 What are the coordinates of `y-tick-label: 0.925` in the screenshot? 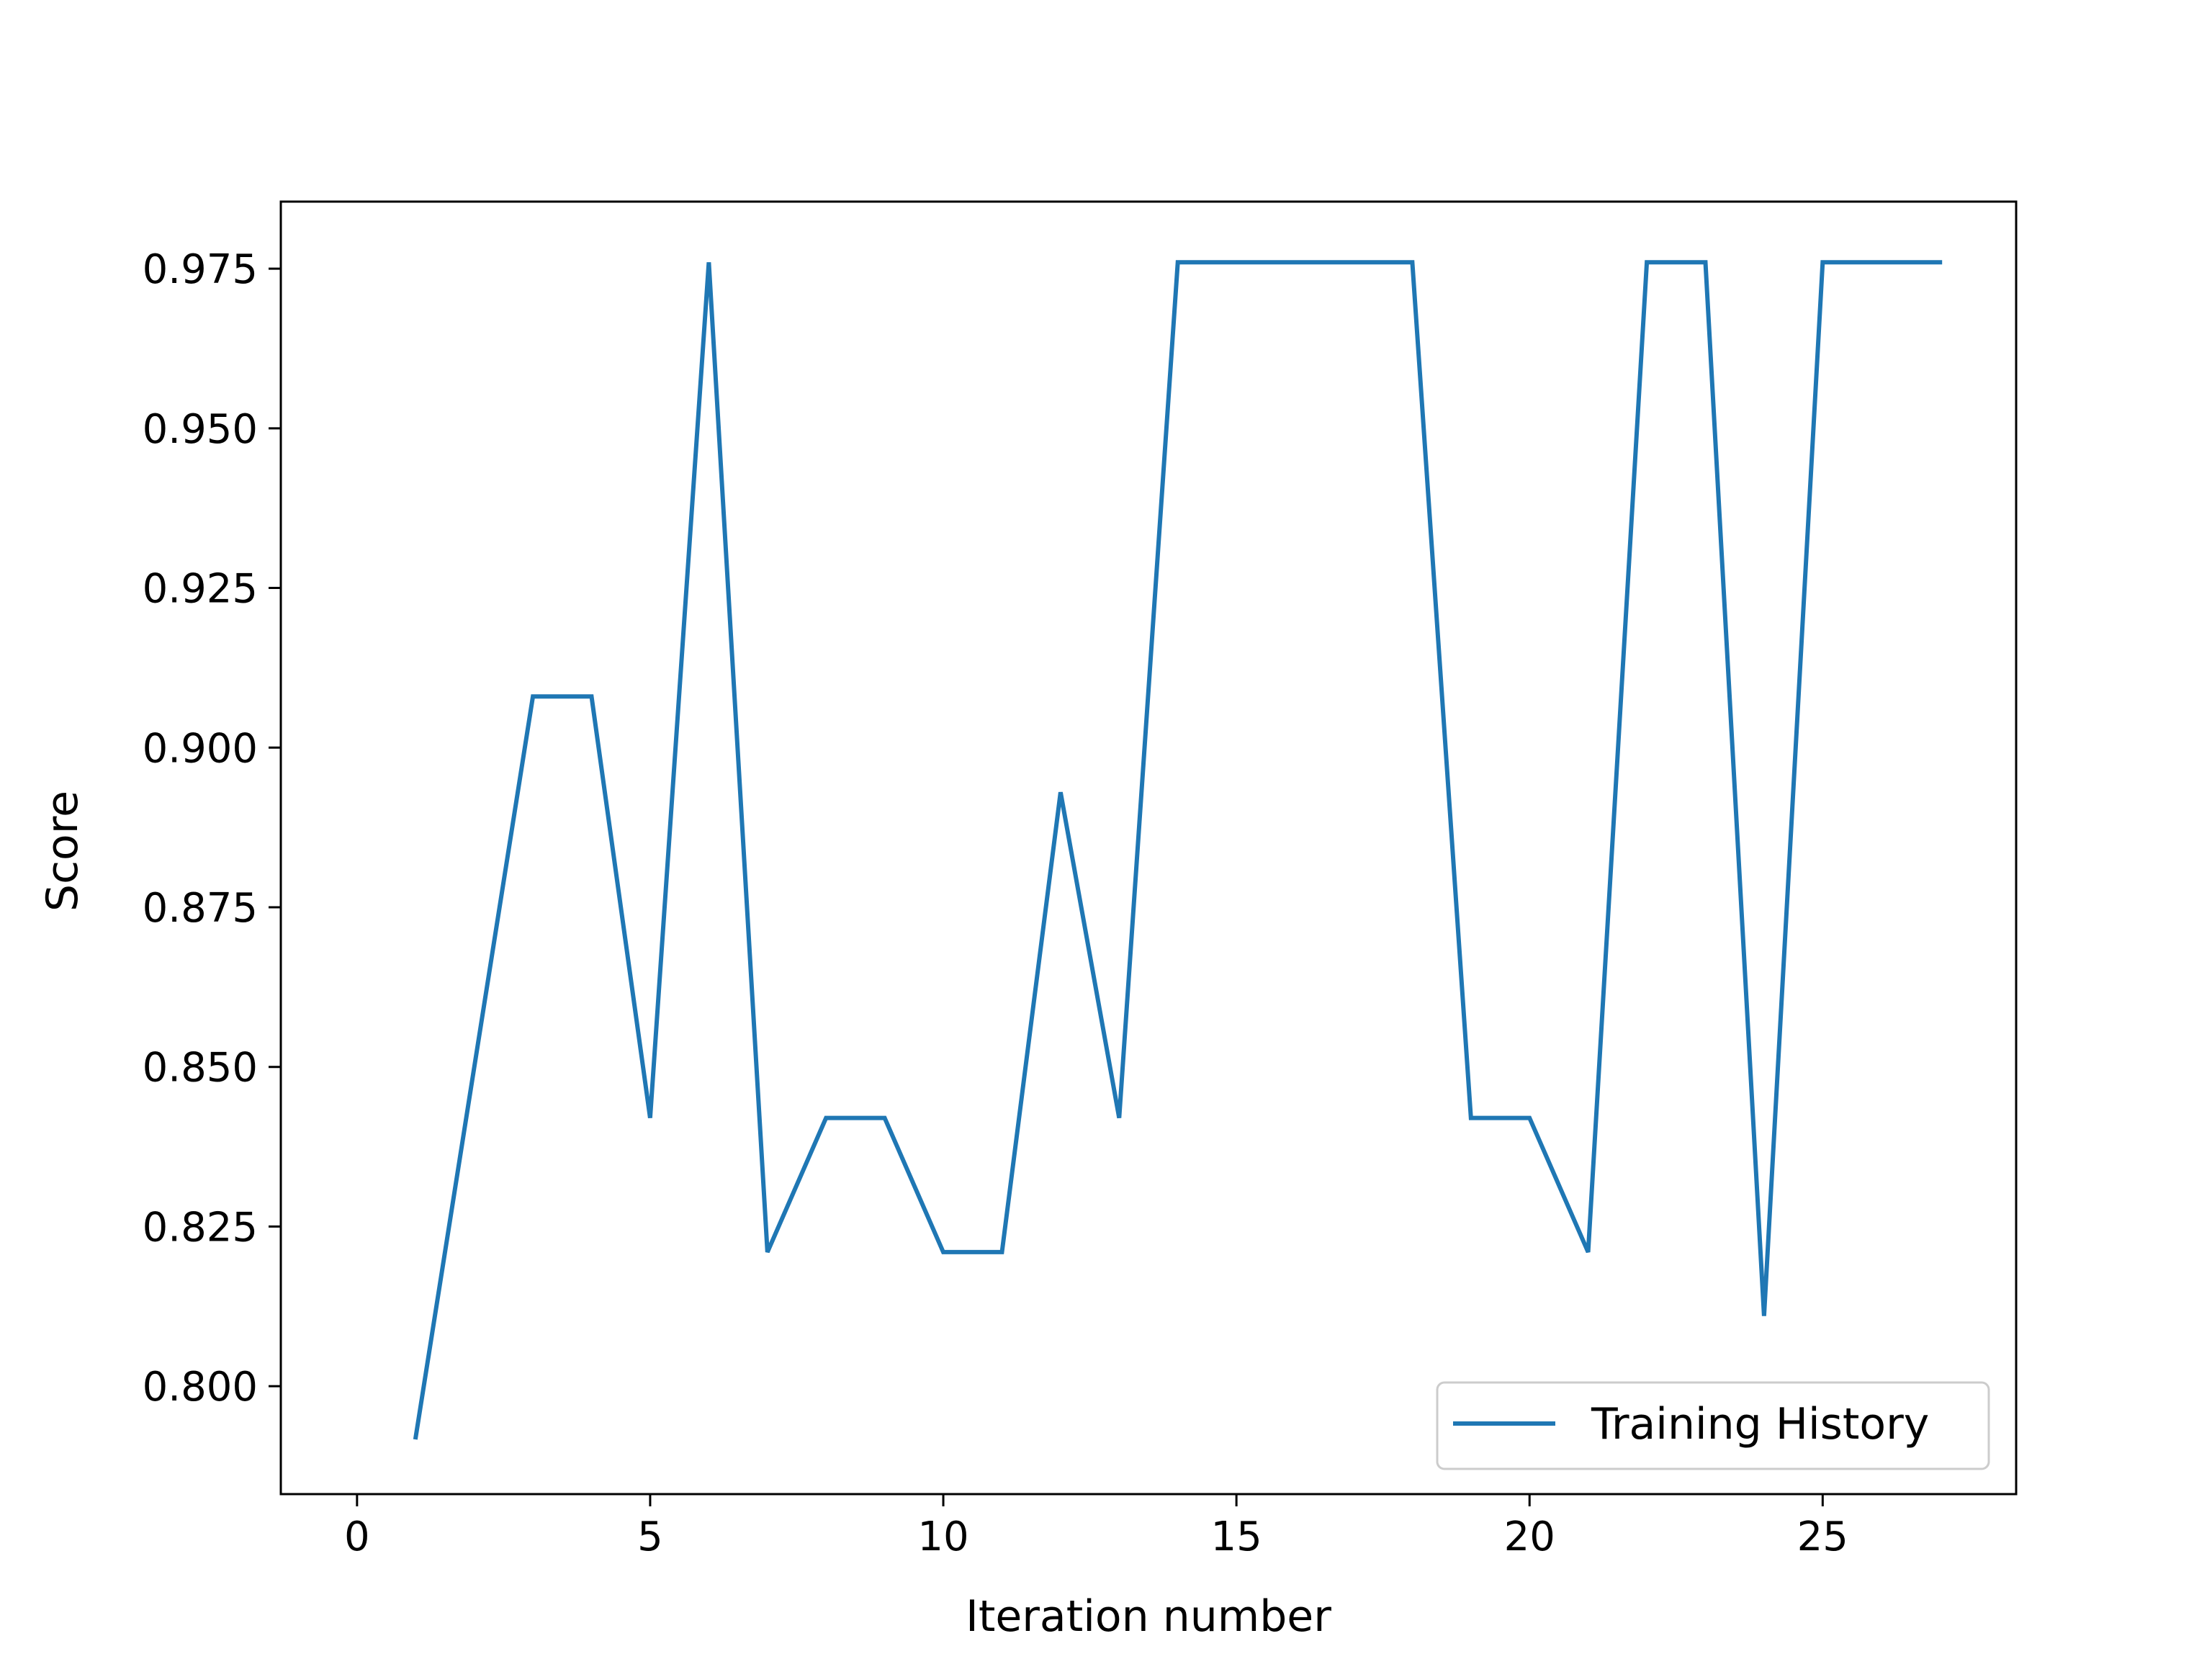 It's located at (201, 589).